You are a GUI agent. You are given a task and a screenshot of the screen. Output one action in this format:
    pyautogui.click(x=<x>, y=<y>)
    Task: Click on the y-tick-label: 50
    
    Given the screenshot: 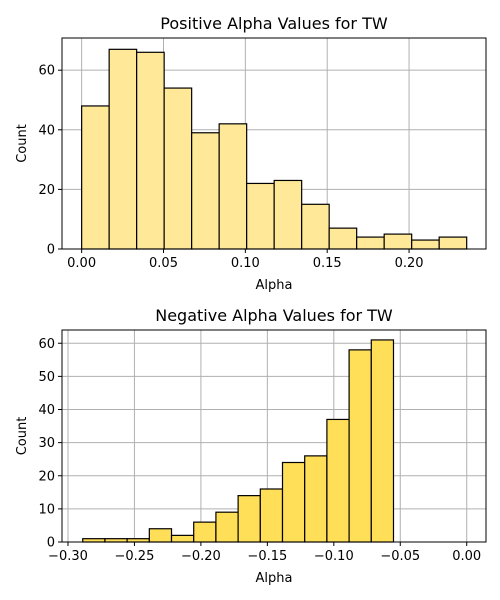 What is the action you would take?
    pyautogui.click(x=46, y=377)
    